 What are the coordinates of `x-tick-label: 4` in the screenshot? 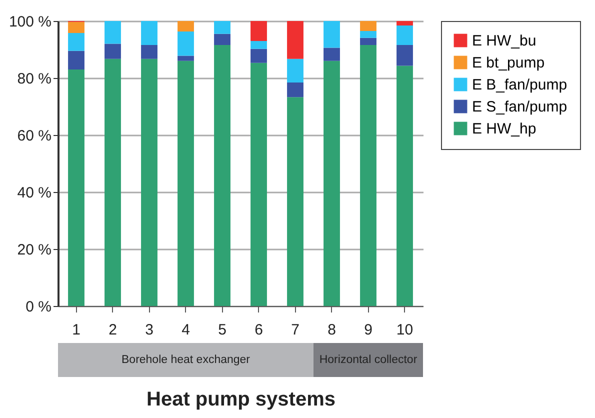 It's located at (186, 330).